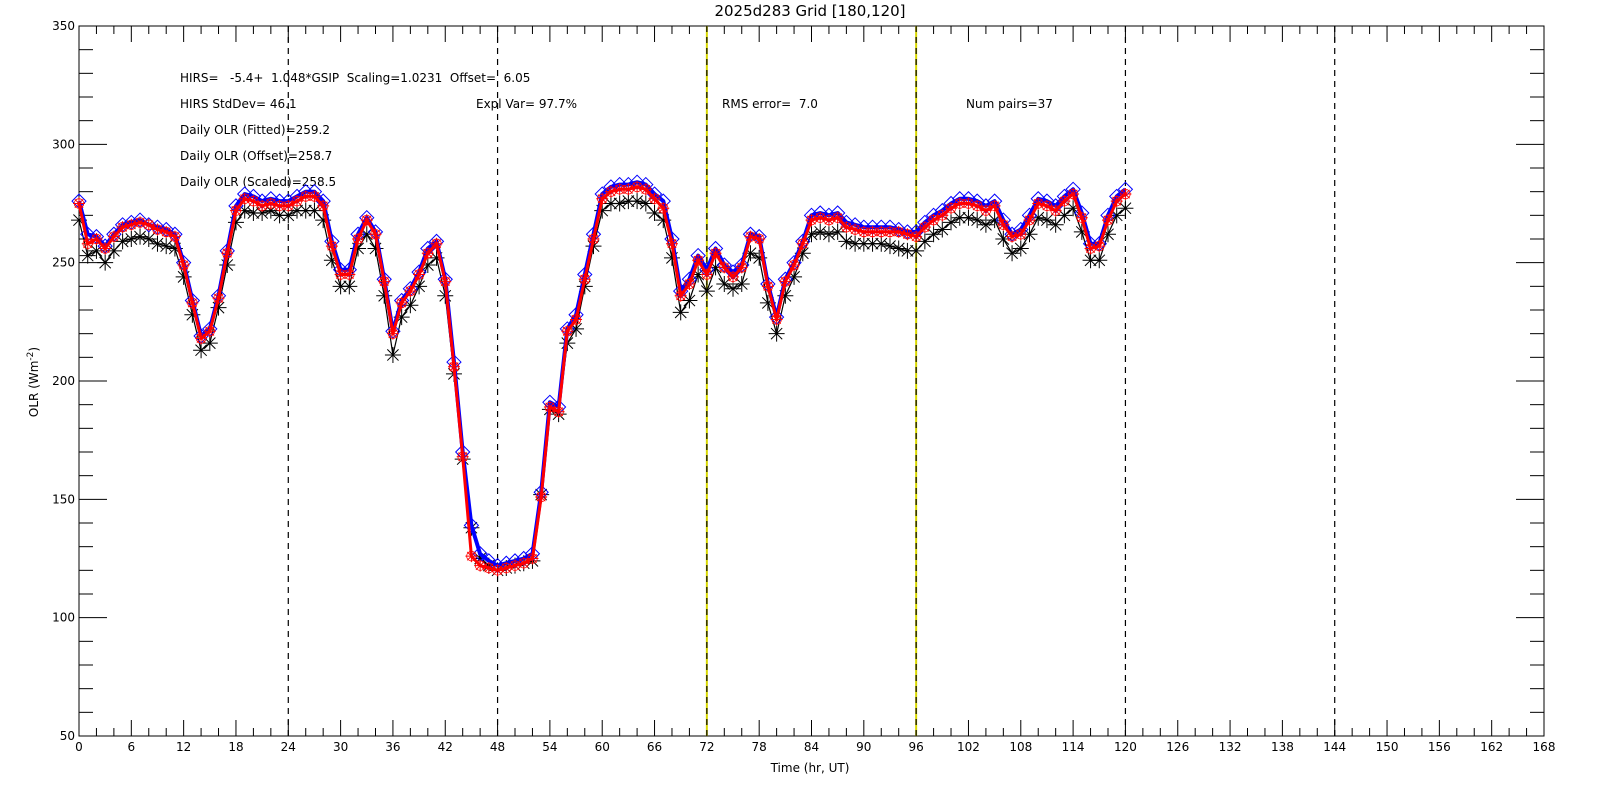 Image resolution: width=1600 pixels, height=800 pixels. Describe the element at coordinates (759, 747) in the screenshot. I see `x-tick-label: 78` at that location.